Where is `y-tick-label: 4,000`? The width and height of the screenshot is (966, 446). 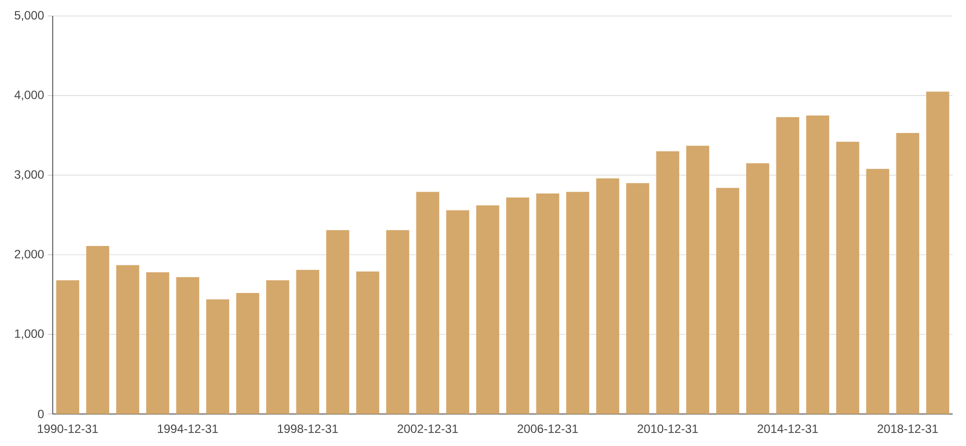
y-tick-label: 4,000 is located at coordinates (29, 95).